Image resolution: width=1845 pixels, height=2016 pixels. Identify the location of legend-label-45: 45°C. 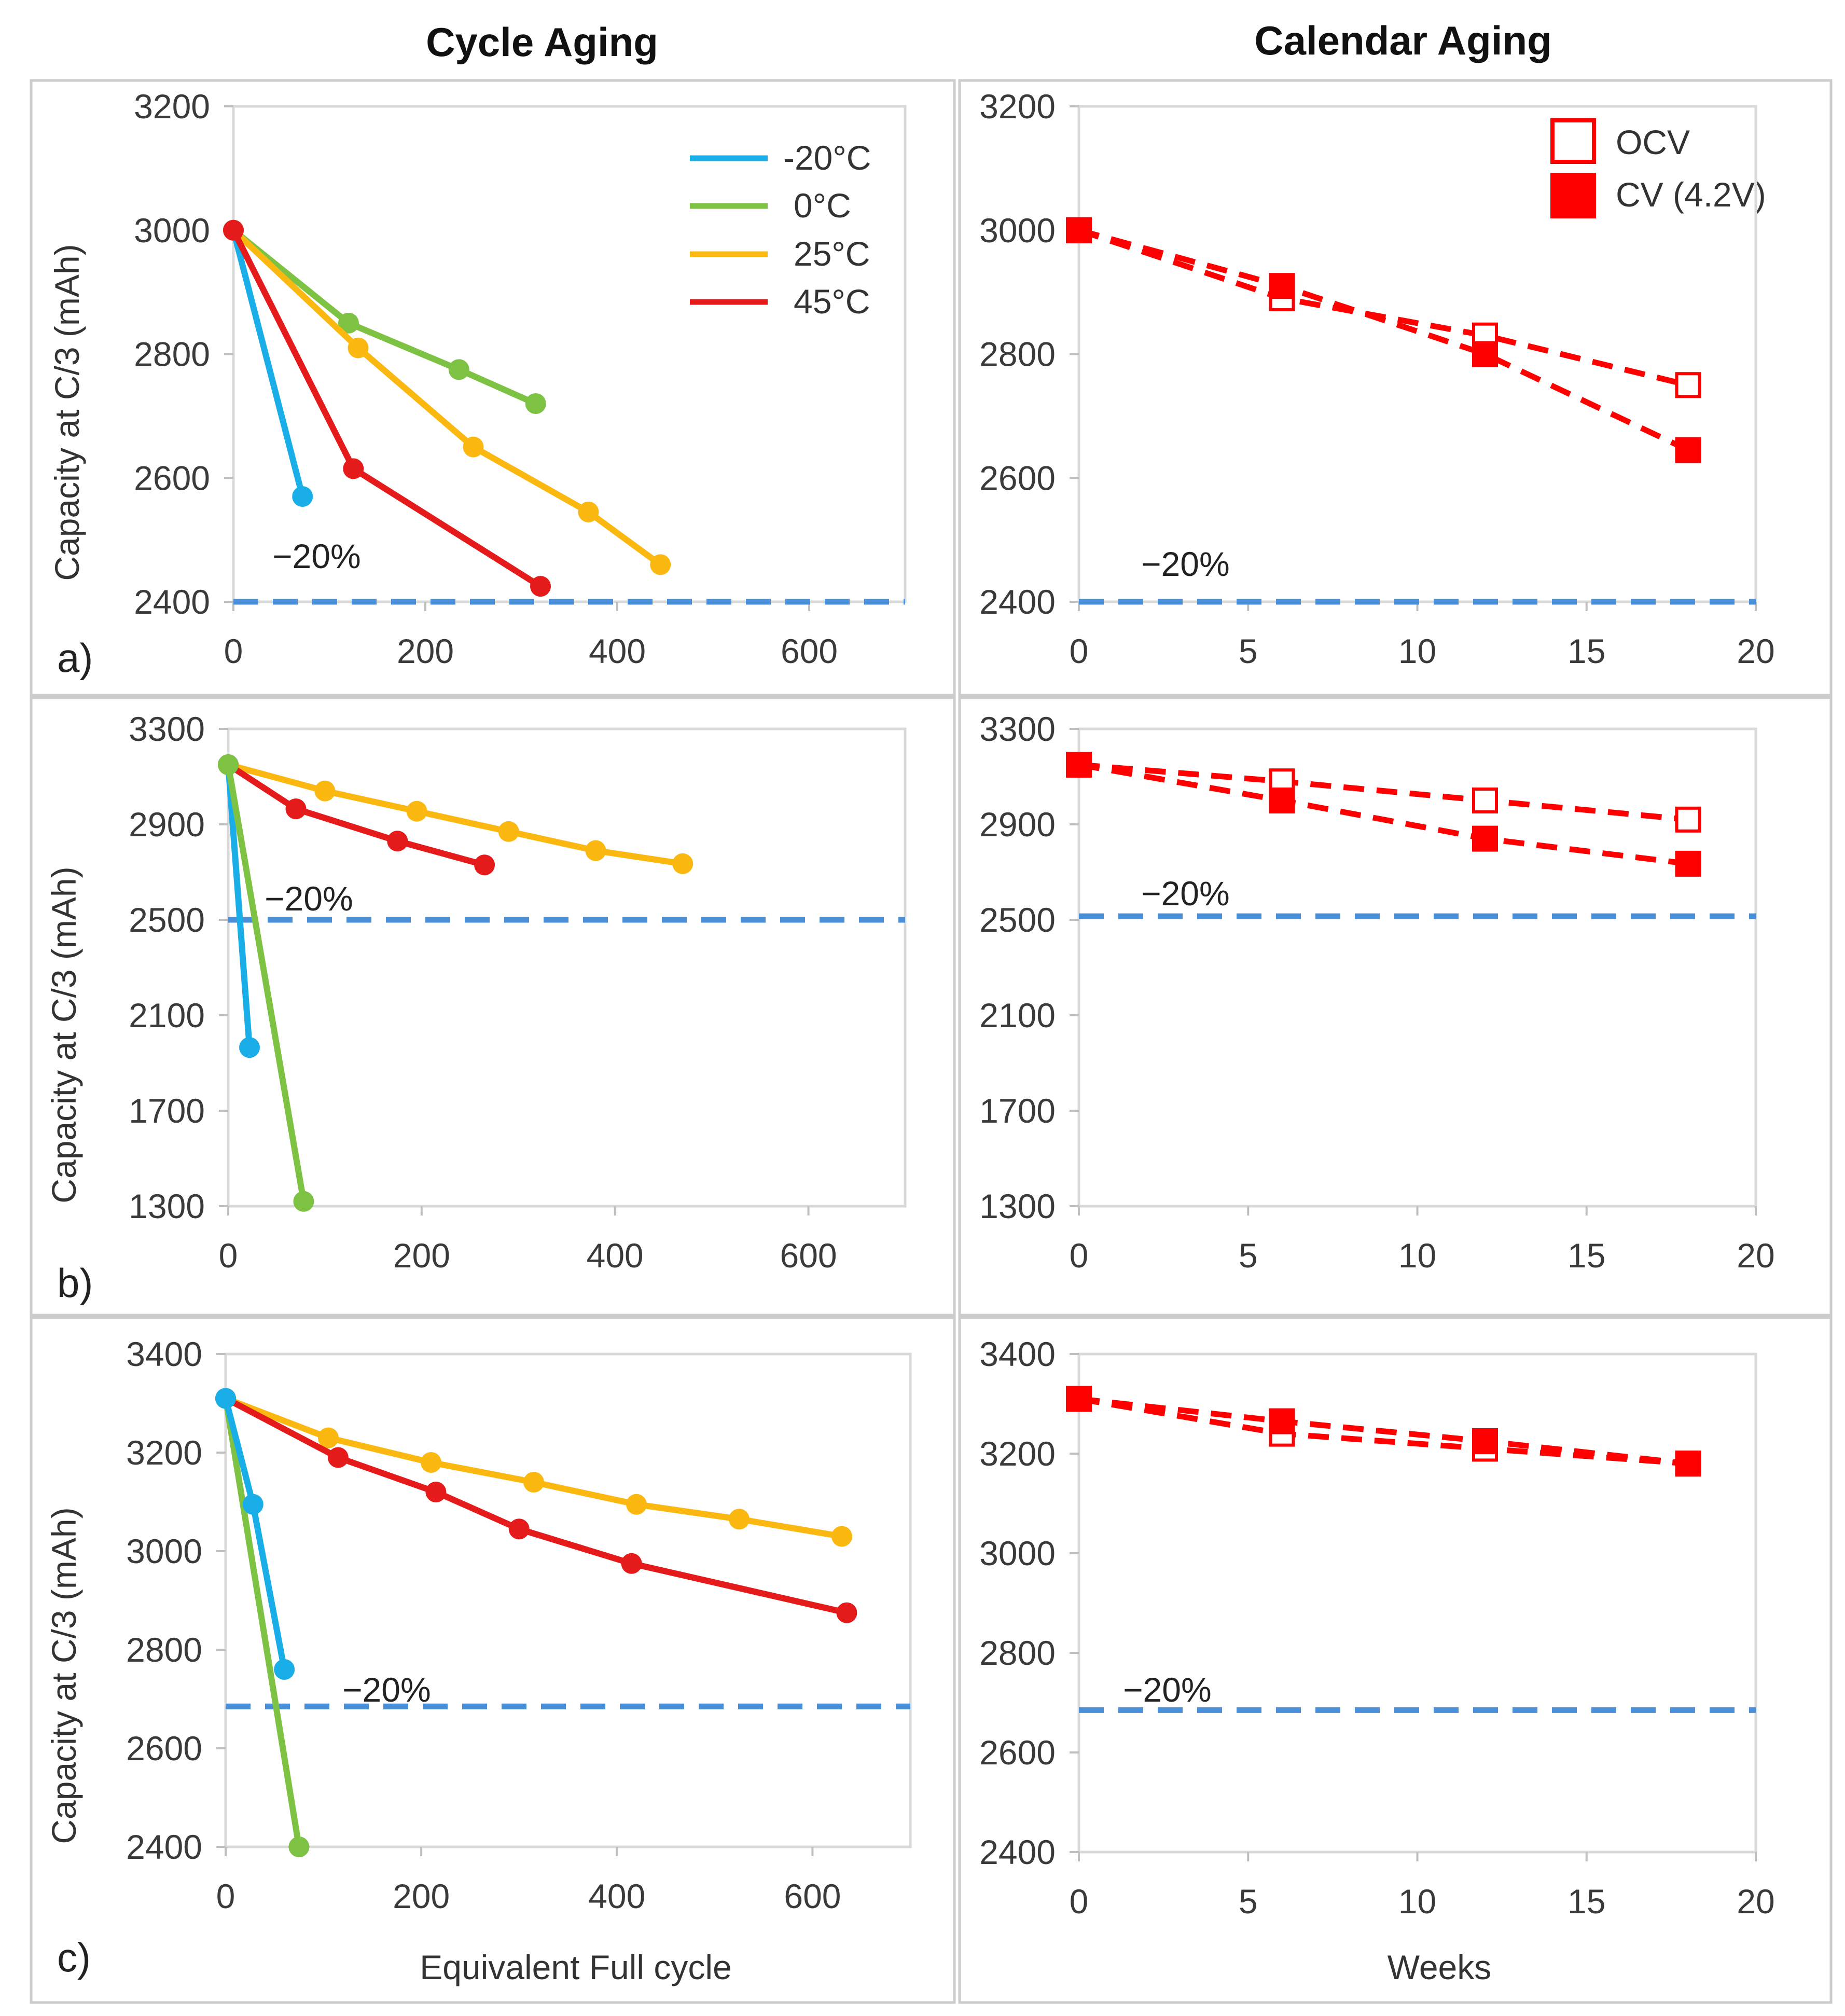
(832, 301).